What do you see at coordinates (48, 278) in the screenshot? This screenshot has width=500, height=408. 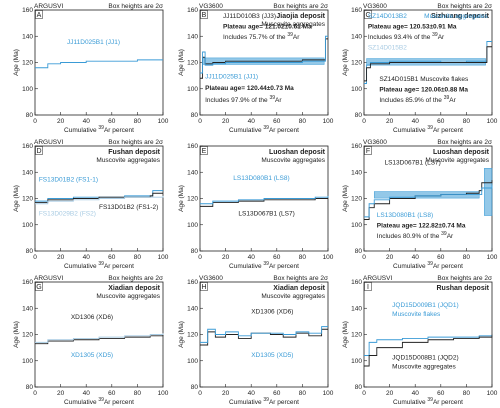 I see `instrument-label: ARGUSVI` at bounding box center [48, 278].